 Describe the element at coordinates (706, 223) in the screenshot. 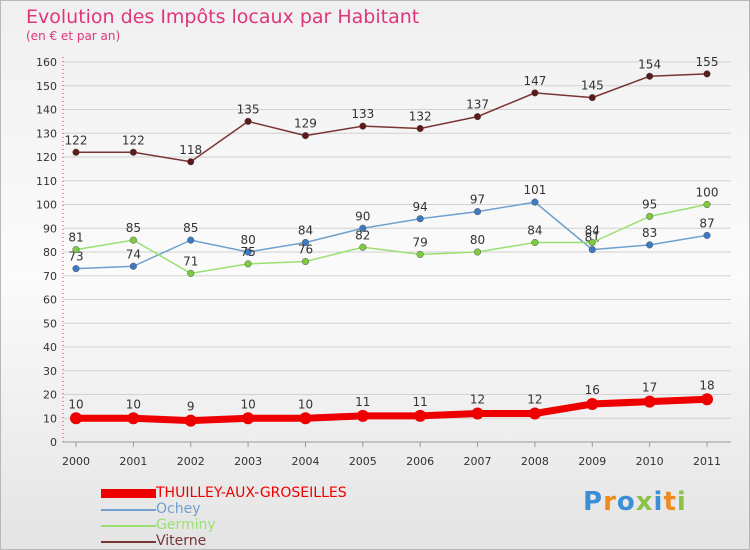

I see `data-label: 87` at that location.